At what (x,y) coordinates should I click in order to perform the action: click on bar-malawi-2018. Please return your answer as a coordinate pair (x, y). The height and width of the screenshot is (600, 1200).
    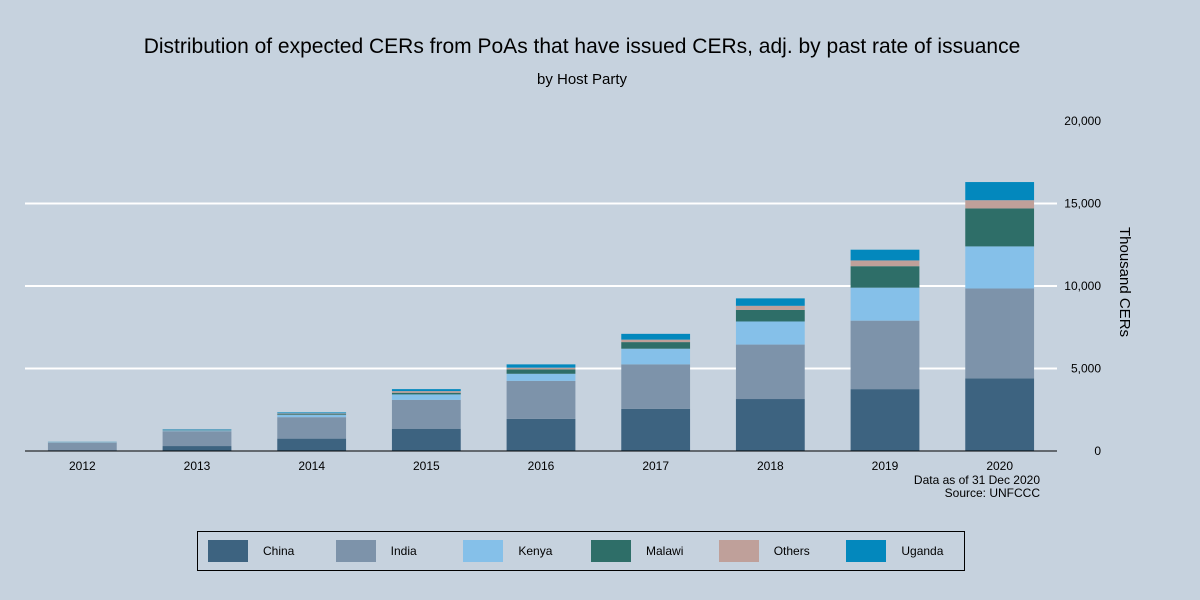
    Looking at the image, I should click on (770, 315).